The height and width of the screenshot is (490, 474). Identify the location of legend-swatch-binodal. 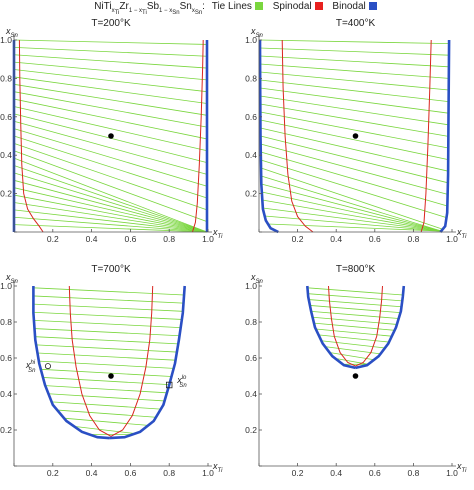
(372, 6).